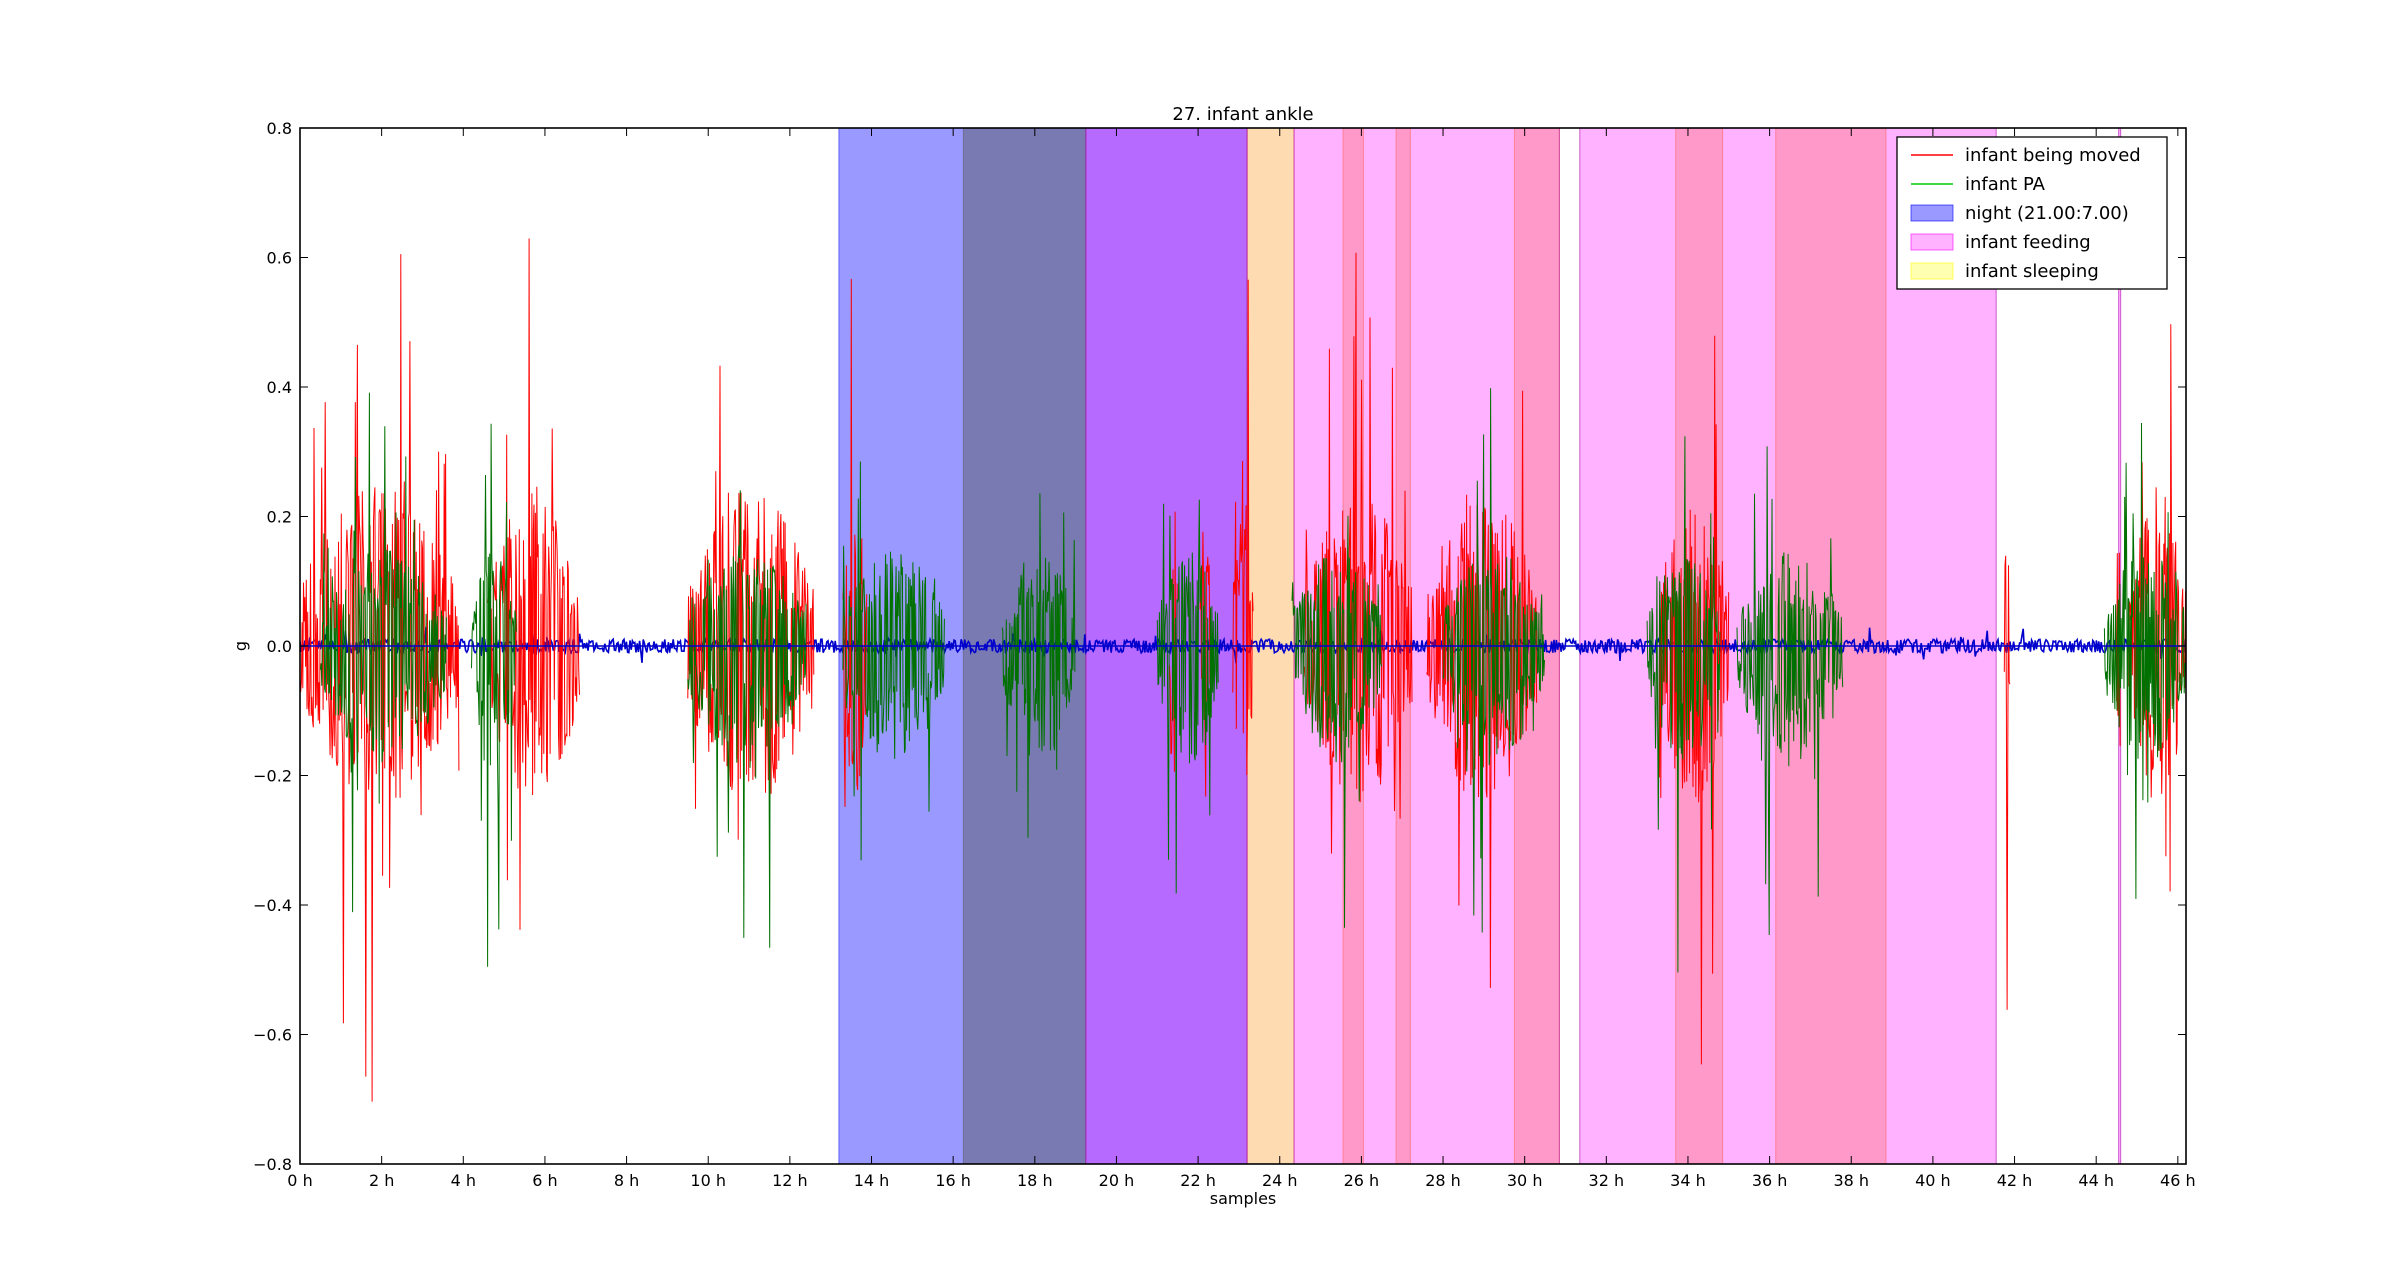 This screenshot has height=1278, width=2400. What do you see at coordinates (2028, 242) in the screenshot?
I see `legend-label: infant feeding` at bounding box center [2028, 242].